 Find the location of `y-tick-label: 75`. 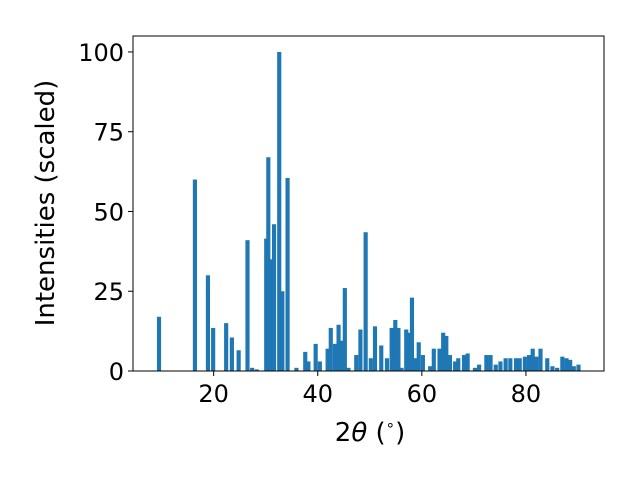

y-tick-label: 75 is located at coordinates (108, 133).